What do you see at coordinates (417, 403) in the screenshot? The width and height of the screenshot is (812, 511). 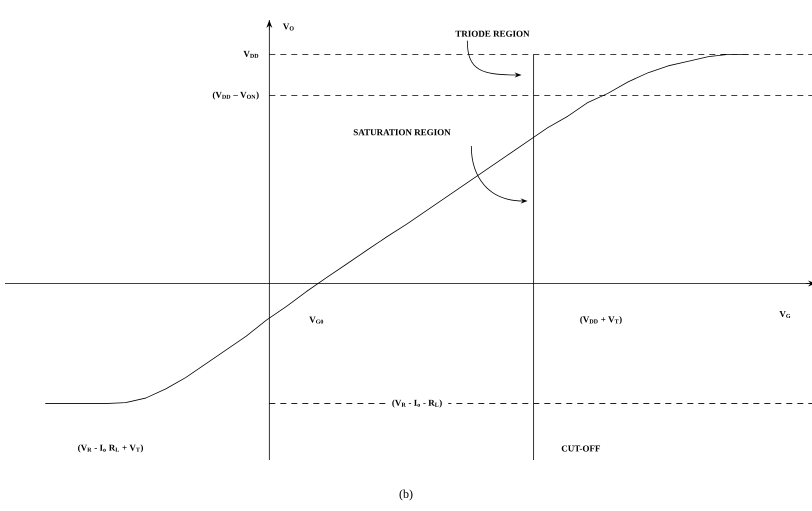 I see `ref-line-label: (V$_{R}$ - I$_{o}$ - R$_{L}$)` at bounding box center [417, 403].